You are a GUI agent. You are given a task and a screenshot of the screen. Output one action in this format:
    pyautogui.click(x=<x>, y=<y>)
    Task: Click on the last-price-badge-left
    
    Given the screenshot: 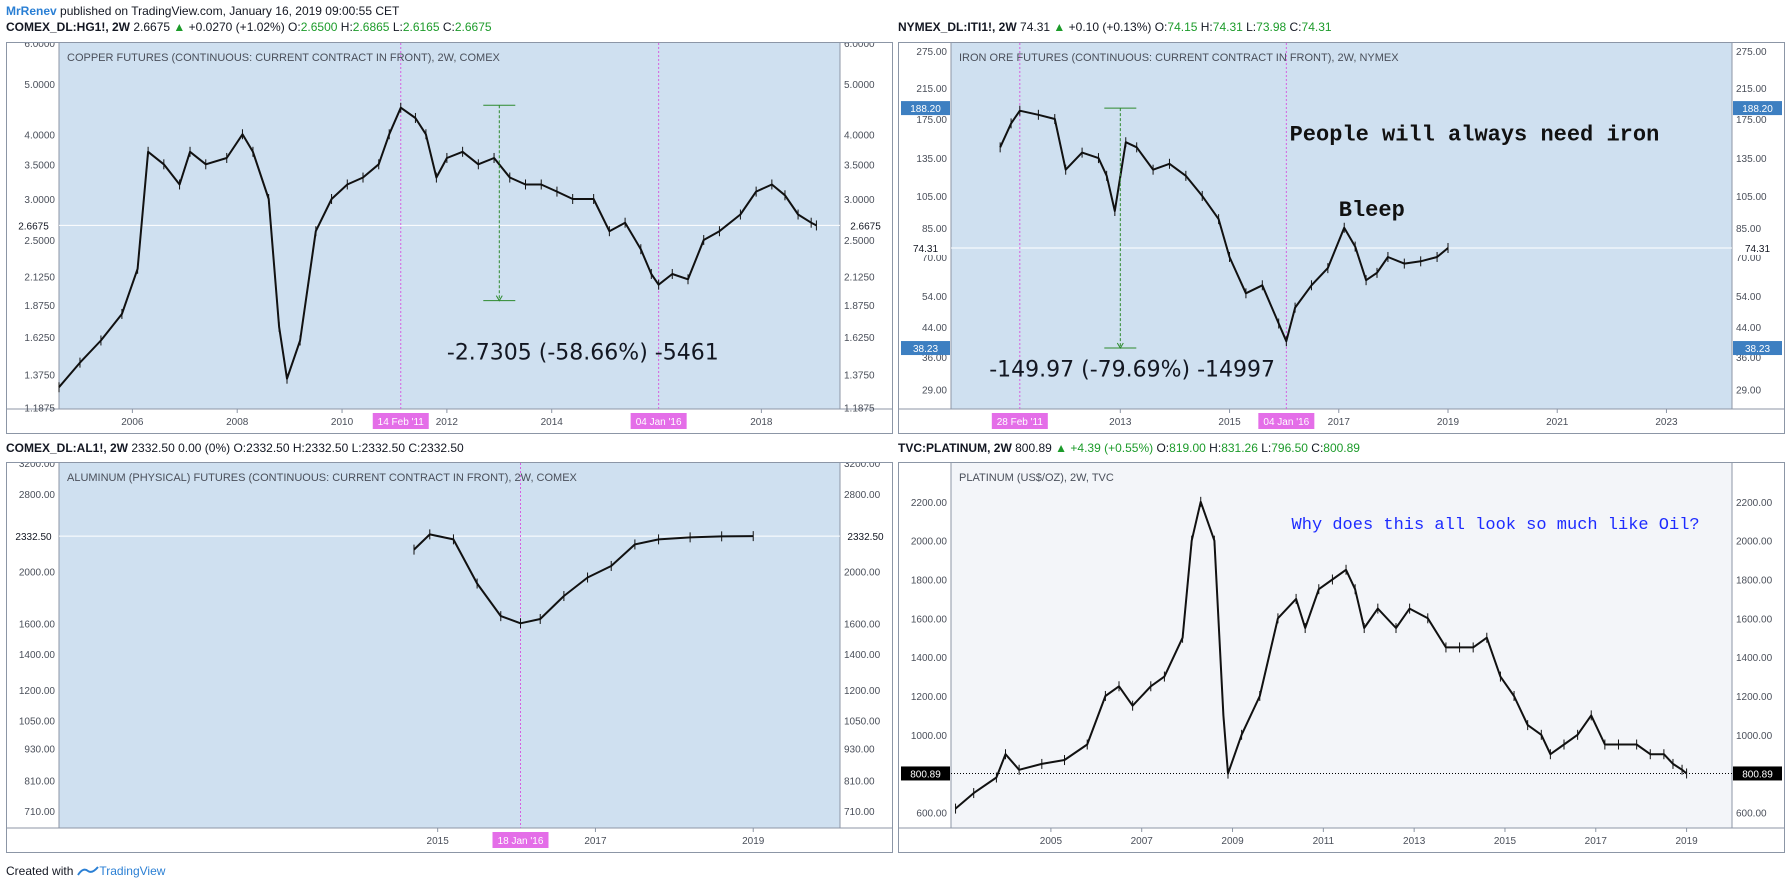 What is the action you would take?
    pyautogui.click(x=925, y=773)
    